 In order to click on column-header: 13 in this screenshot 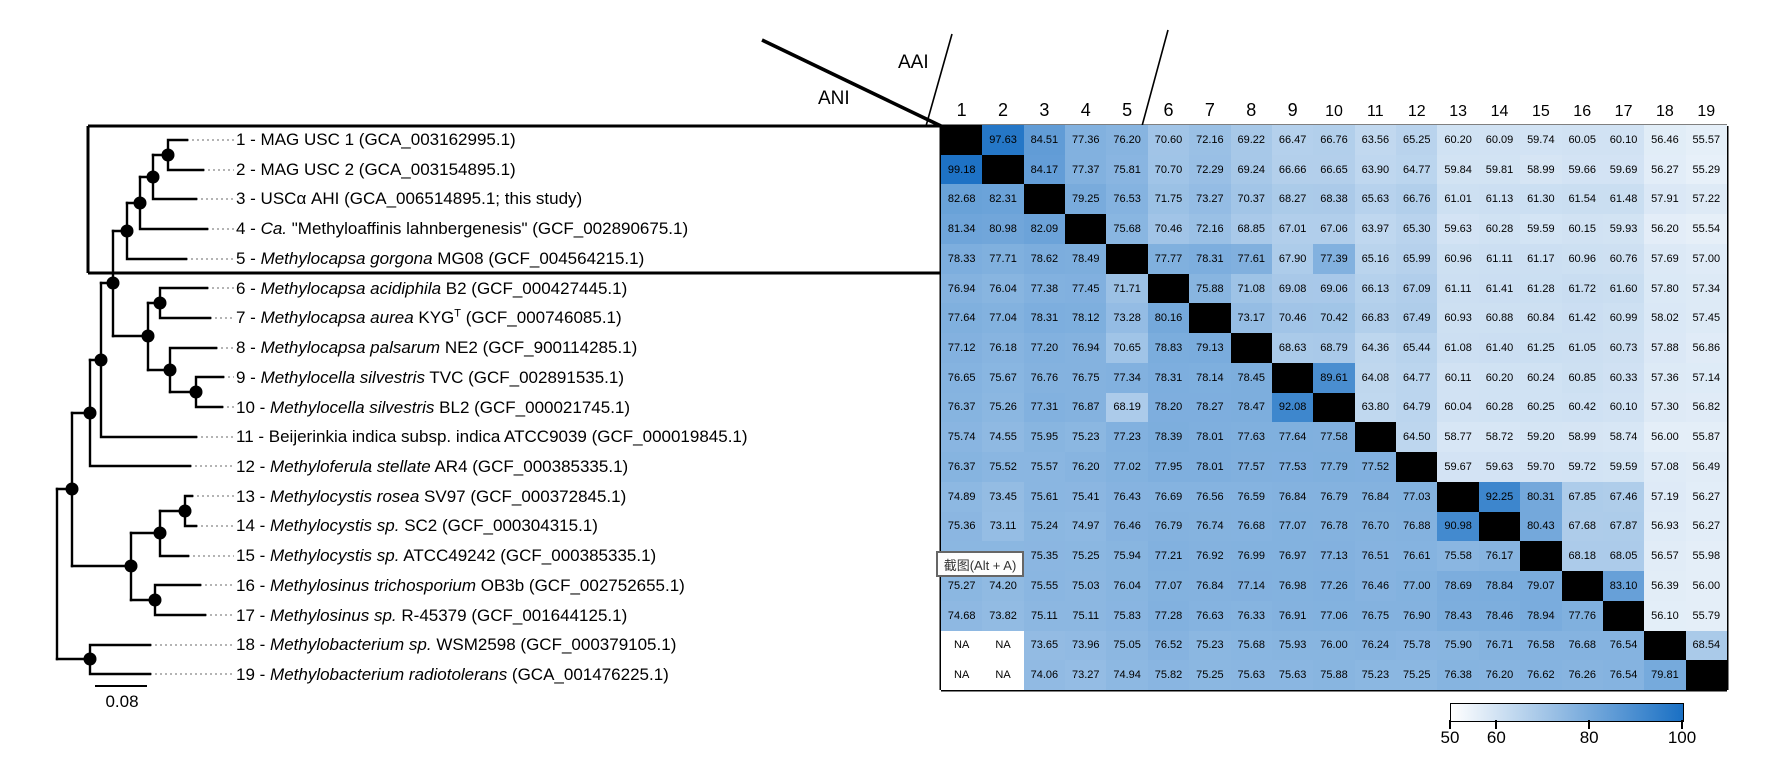, I will do `click(1458, 111)`.